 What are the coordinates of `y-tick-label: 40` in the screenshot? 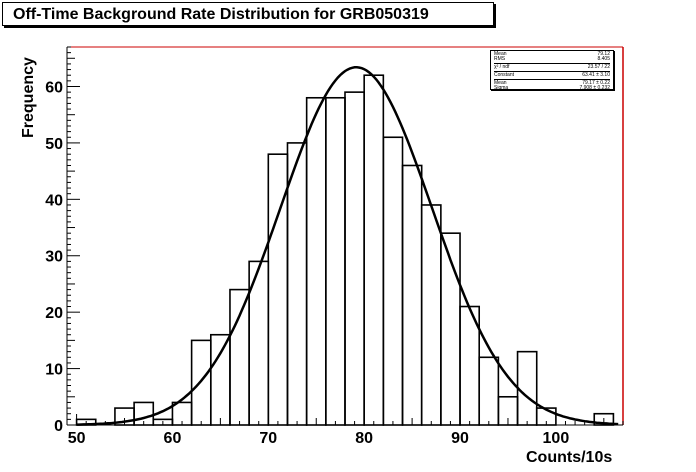 It's located at (54, 200).